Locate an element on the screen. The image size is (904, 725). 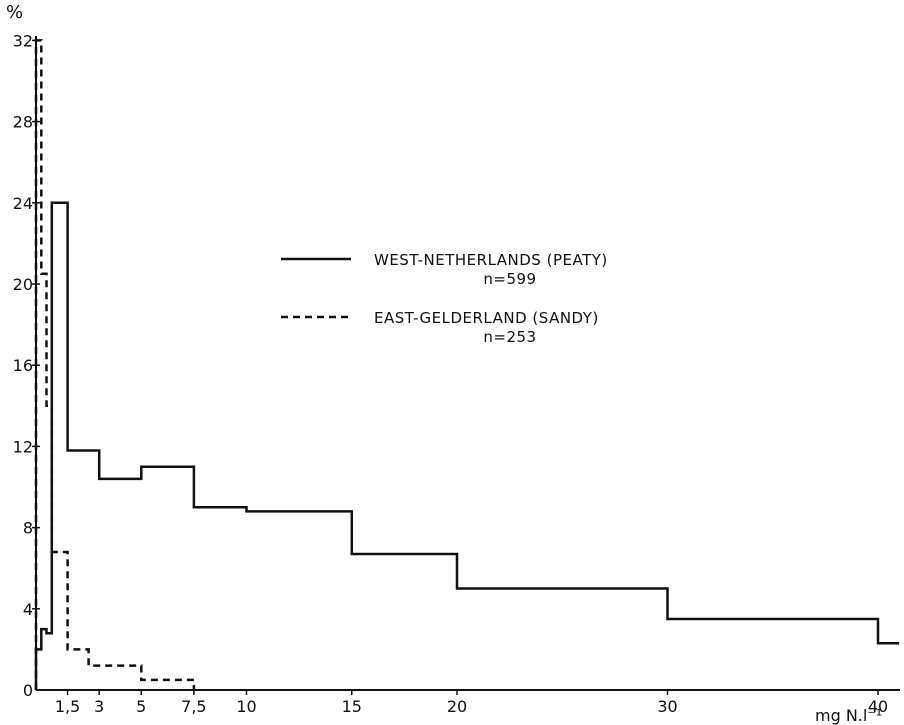
x-tick-label: 30 is located at coordinates (667, 706).